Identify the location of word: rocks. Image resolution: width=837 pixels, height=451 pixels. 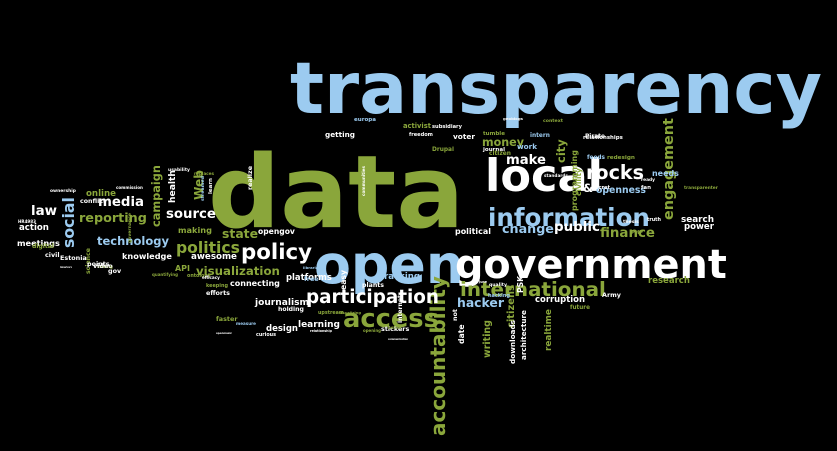
(615, 173).